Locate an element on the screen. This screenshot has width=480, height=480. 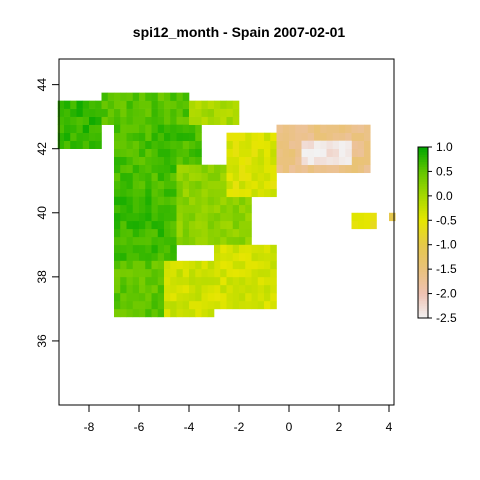
legend-tick-label: -1.5 is located at coordinates (446, 269).